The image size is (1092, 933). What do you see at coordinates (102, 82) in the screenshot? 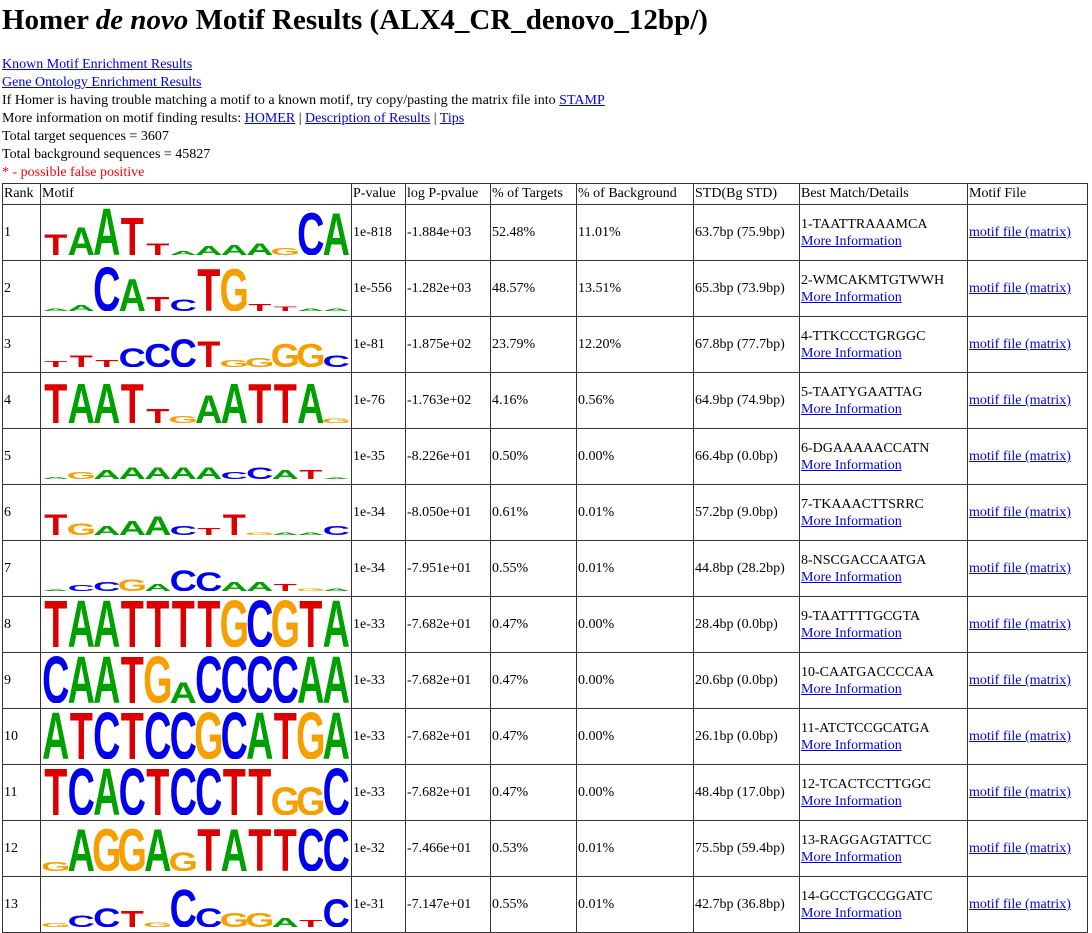
I see `gene-ontology-link: Gene Ontology Enrichment Results` at bounding box center [102, 82].